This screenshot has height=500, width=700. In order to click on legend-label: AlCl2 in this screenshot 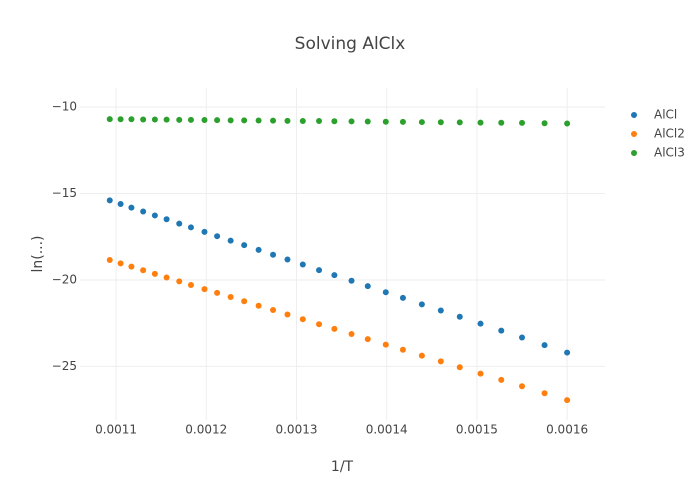, I will do `click(669, 134)`.